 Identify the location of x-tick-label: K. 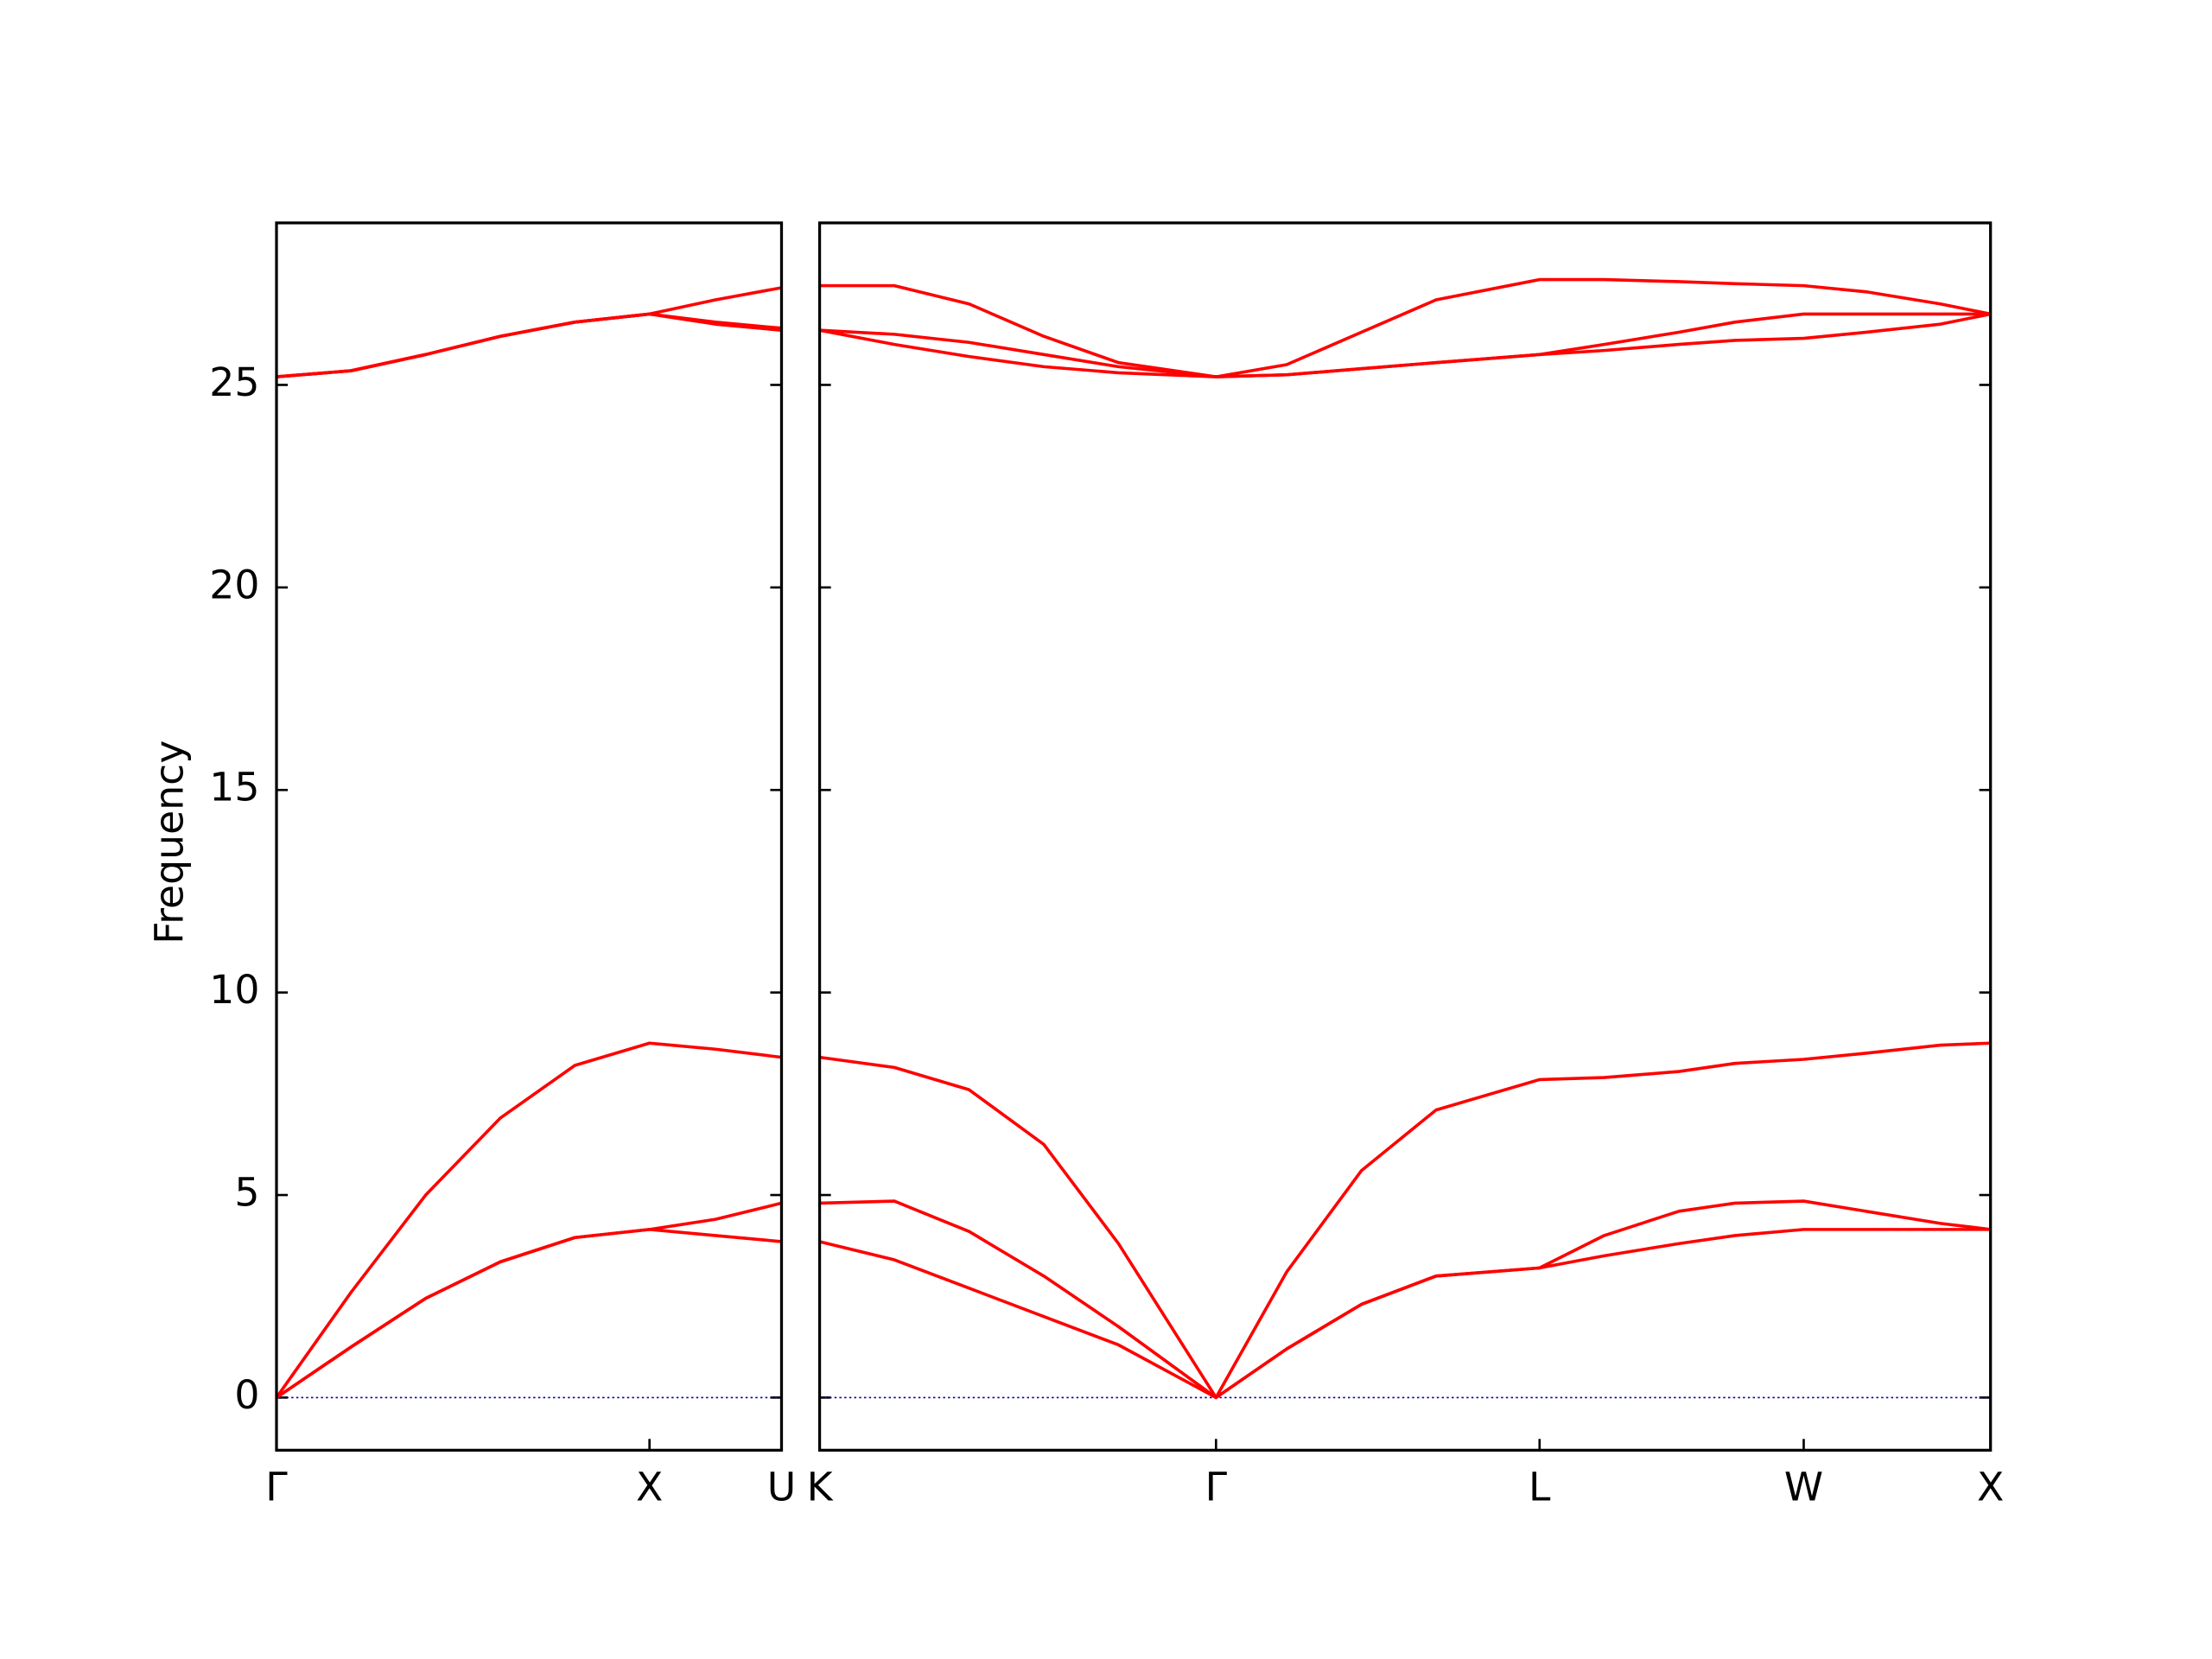
(820, 1487).